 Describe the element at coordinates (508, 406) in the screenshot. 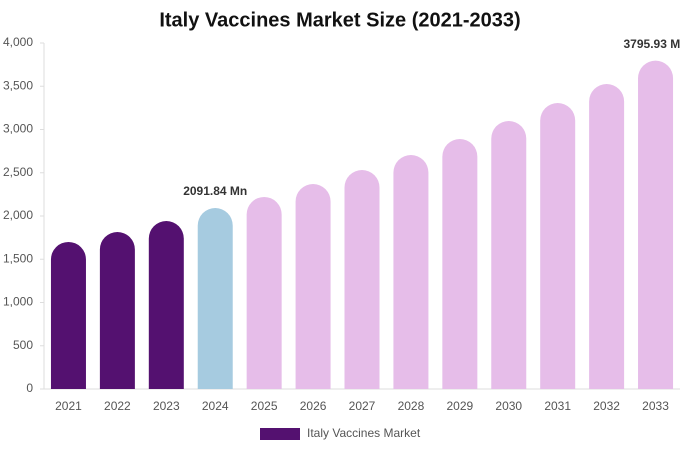

I see `x-tick-label: 2030` at that location.